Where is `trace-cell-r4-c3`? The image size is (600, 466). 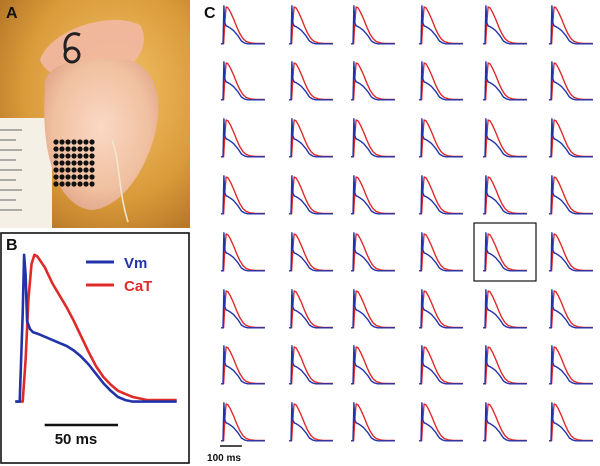
trace-cell-r4-c3 is located at coordinates (373, 195).